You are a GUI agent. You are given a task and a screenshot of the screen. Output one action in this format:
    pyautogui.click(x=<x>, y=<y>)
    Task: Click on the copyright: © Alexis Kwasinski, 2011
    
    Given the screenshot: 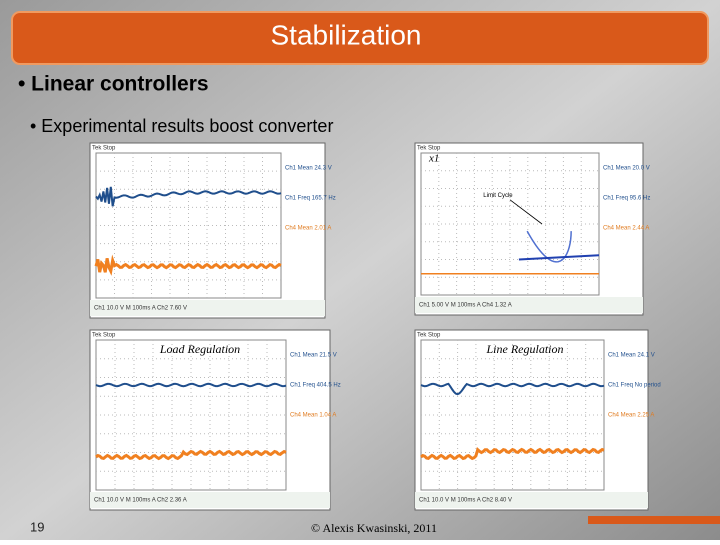 What is the action you would take?
    pyautogui.click(x=374, y=528)
    